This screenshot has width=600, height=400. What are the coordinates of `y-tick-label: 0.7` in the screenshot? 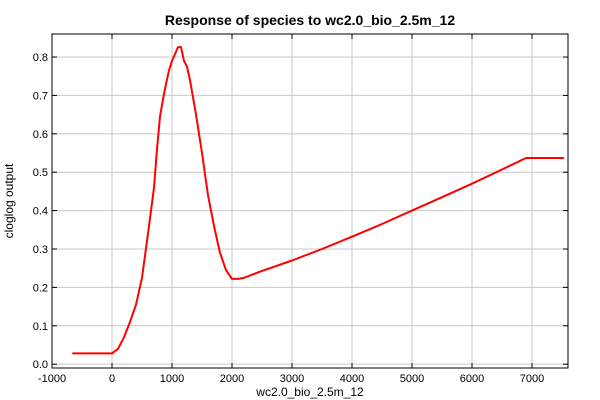 It's located at (40, 96).